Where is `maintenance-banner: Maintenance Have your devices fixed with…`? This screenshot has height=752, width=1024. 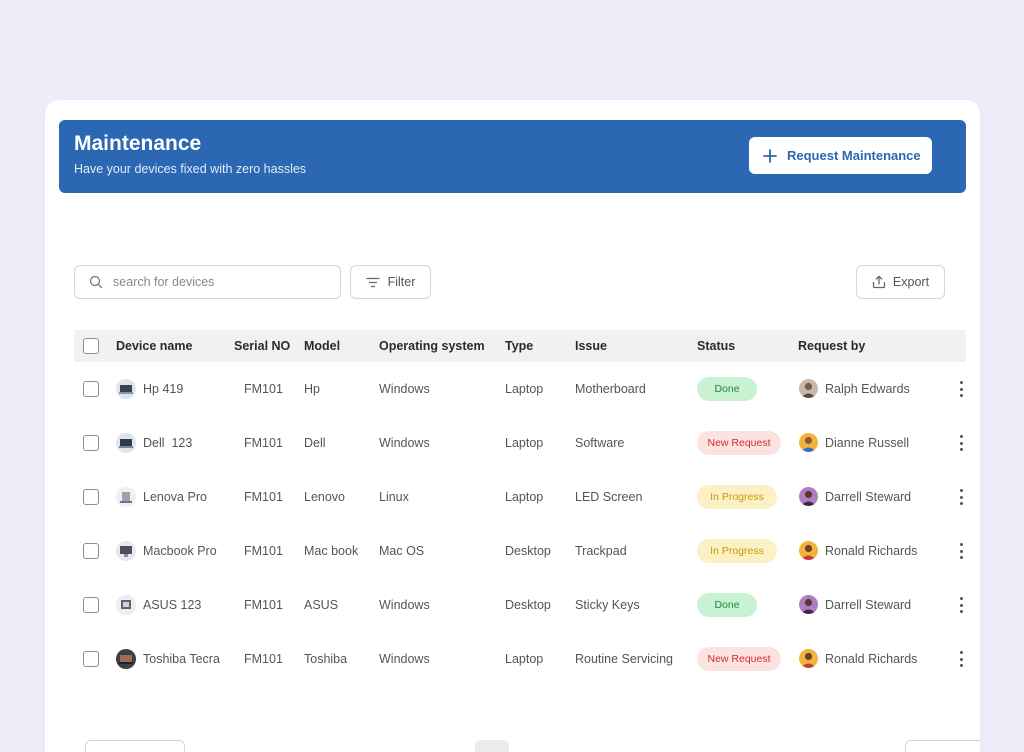
maintenance-banner: Maintenance Have your devices fixed with… is located at coordinates (512, 156).